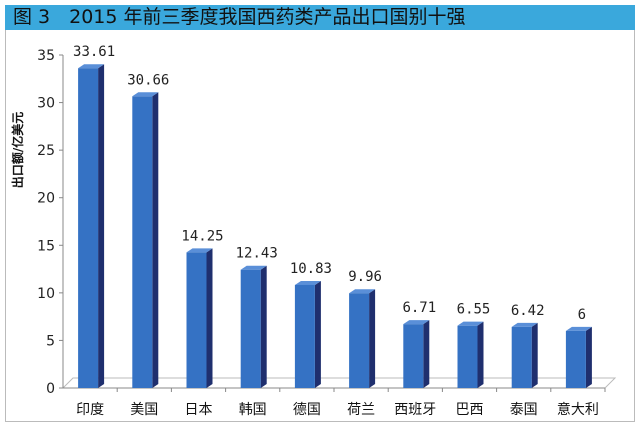  Describe the element at coordinates (148, 80) in the screenshot. I see `data-label: 30.66` at that location.